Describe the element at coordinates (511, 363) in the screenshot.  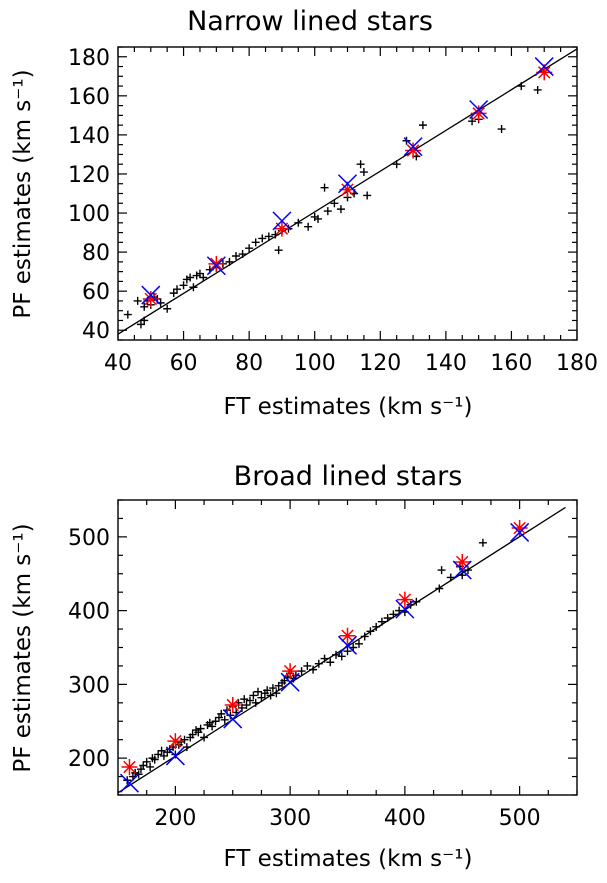
I see `x-tick-label: 160` at that location.